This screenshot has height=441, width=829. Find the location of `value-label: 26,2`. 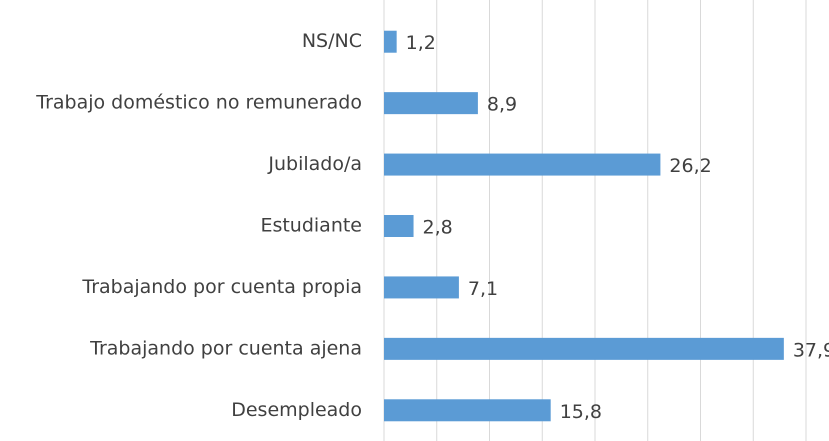

value-label: 26,2 is located at coordinates (690, 166).